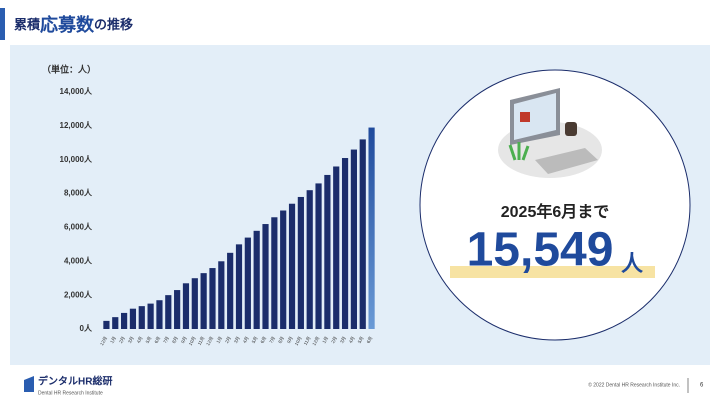 The width and height of the screenshot is (720, 405). Describe the element at coordinates (702, 386) in the screenshot. I see `page-number: 6` at that location.